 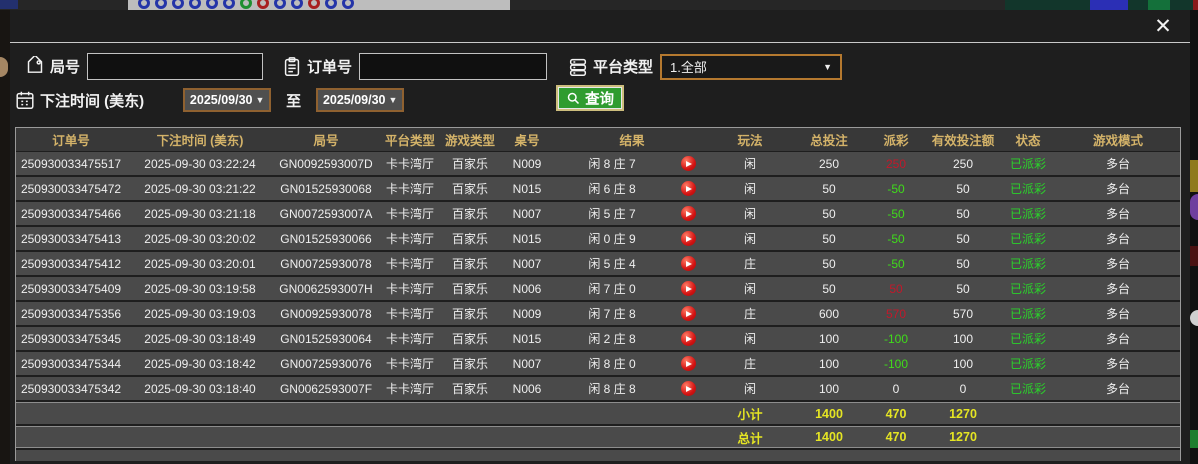 What do you see at coordinates (294, 101) in the screenshot?
I see `to-label: 至` at bounding box center [294, 101].